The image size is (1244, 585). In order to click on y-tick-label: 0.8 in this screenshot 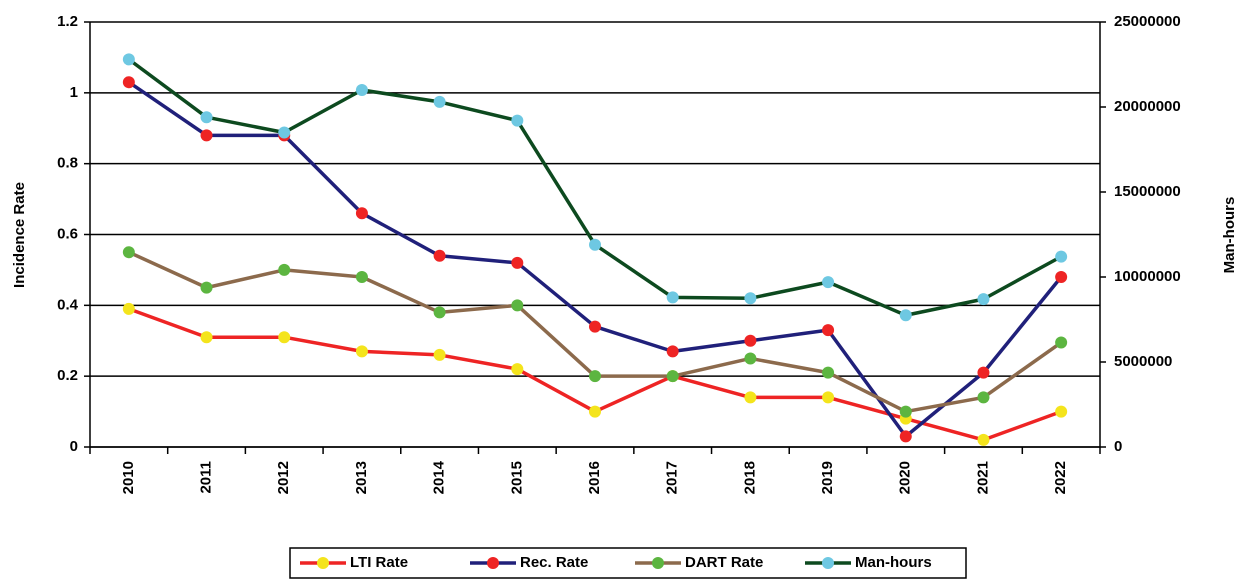, I will do `click(67, 163)`.